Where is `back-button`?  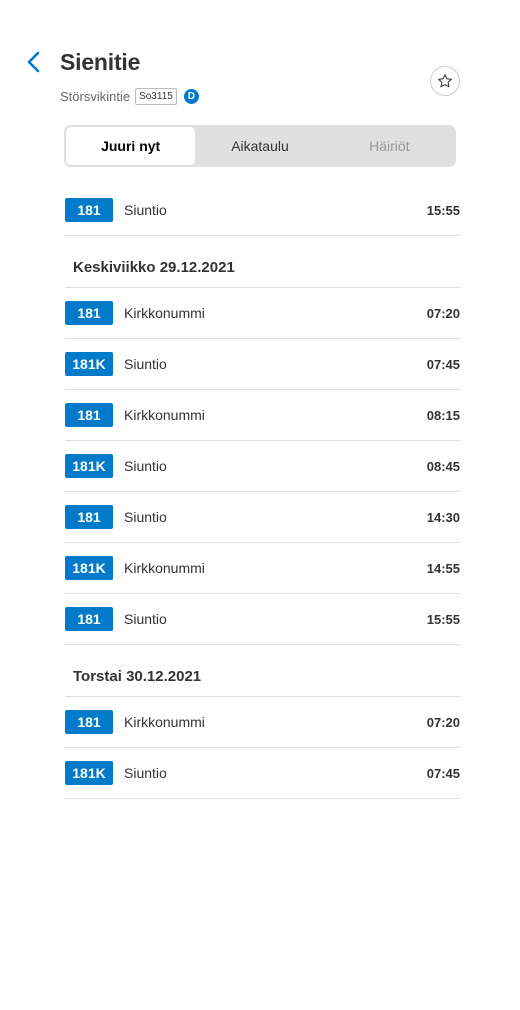 back-button is located at coordinates (34, 62).